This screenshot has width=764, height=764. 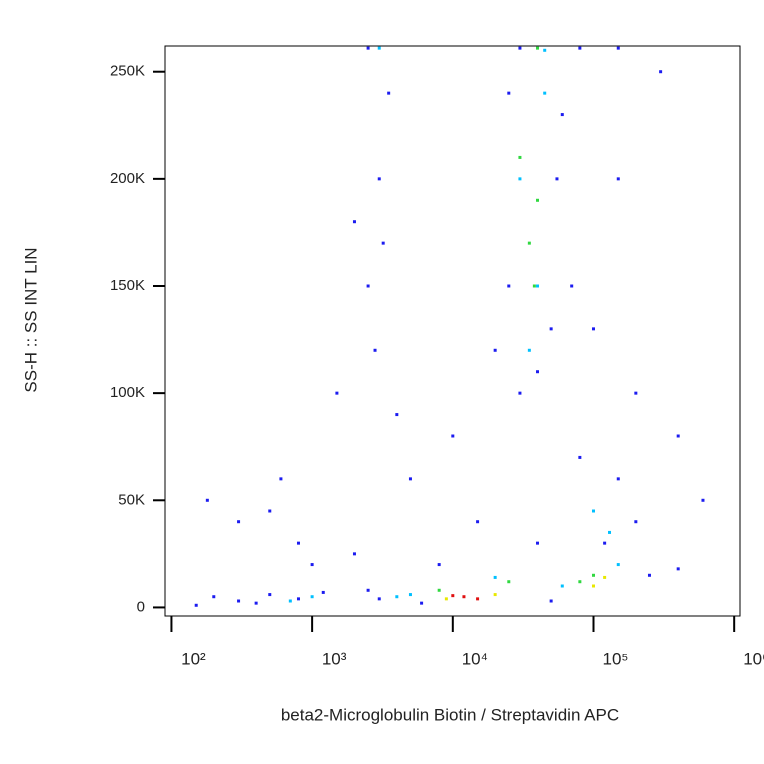 What do you see at coordinates (30, 319) in the screenshot?
I see `y-axis-title: SS-H :: SS INT LIN` at bounding box center [30, 319].